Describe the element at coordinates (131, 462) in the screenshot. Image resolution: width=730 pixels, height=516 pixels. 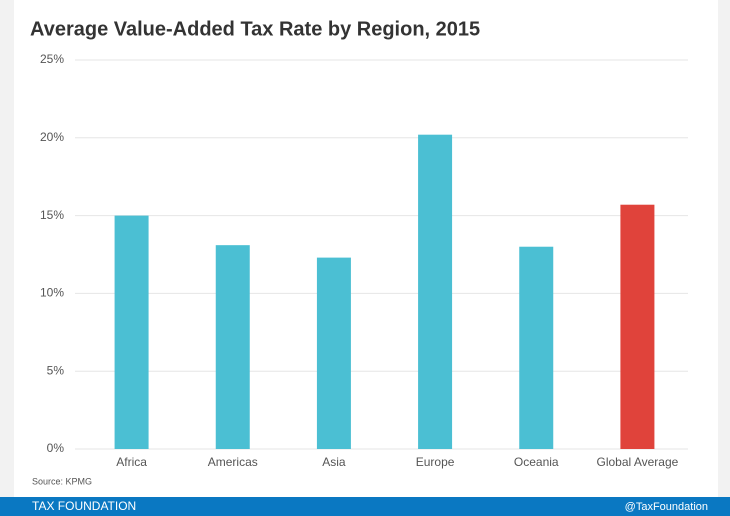
I see `x-tick-label: Africa` at that location.